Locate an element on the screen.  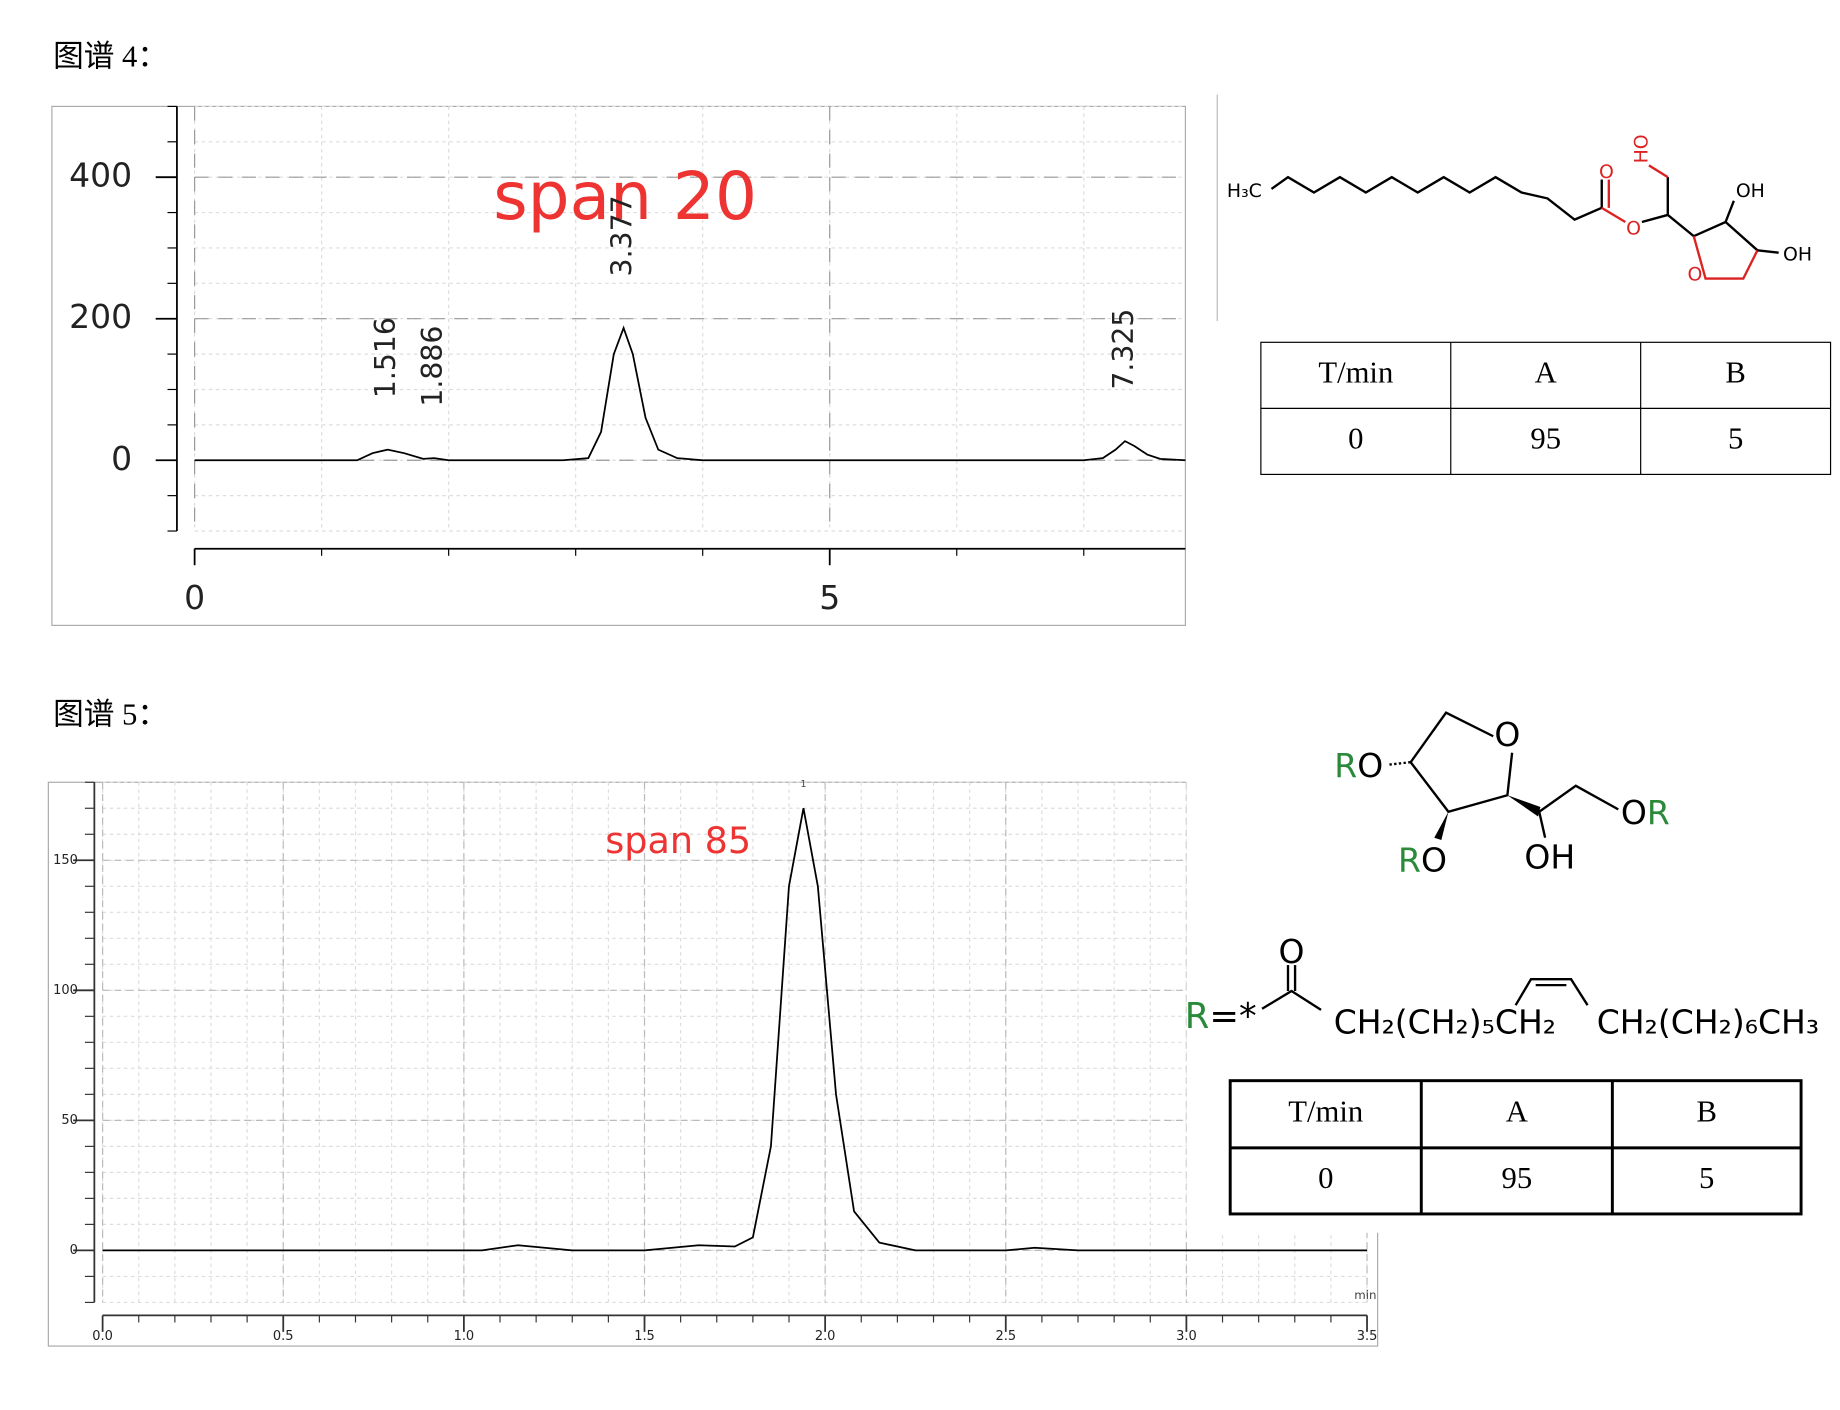
atom-label: HO is located at coordinates (1641, 148).